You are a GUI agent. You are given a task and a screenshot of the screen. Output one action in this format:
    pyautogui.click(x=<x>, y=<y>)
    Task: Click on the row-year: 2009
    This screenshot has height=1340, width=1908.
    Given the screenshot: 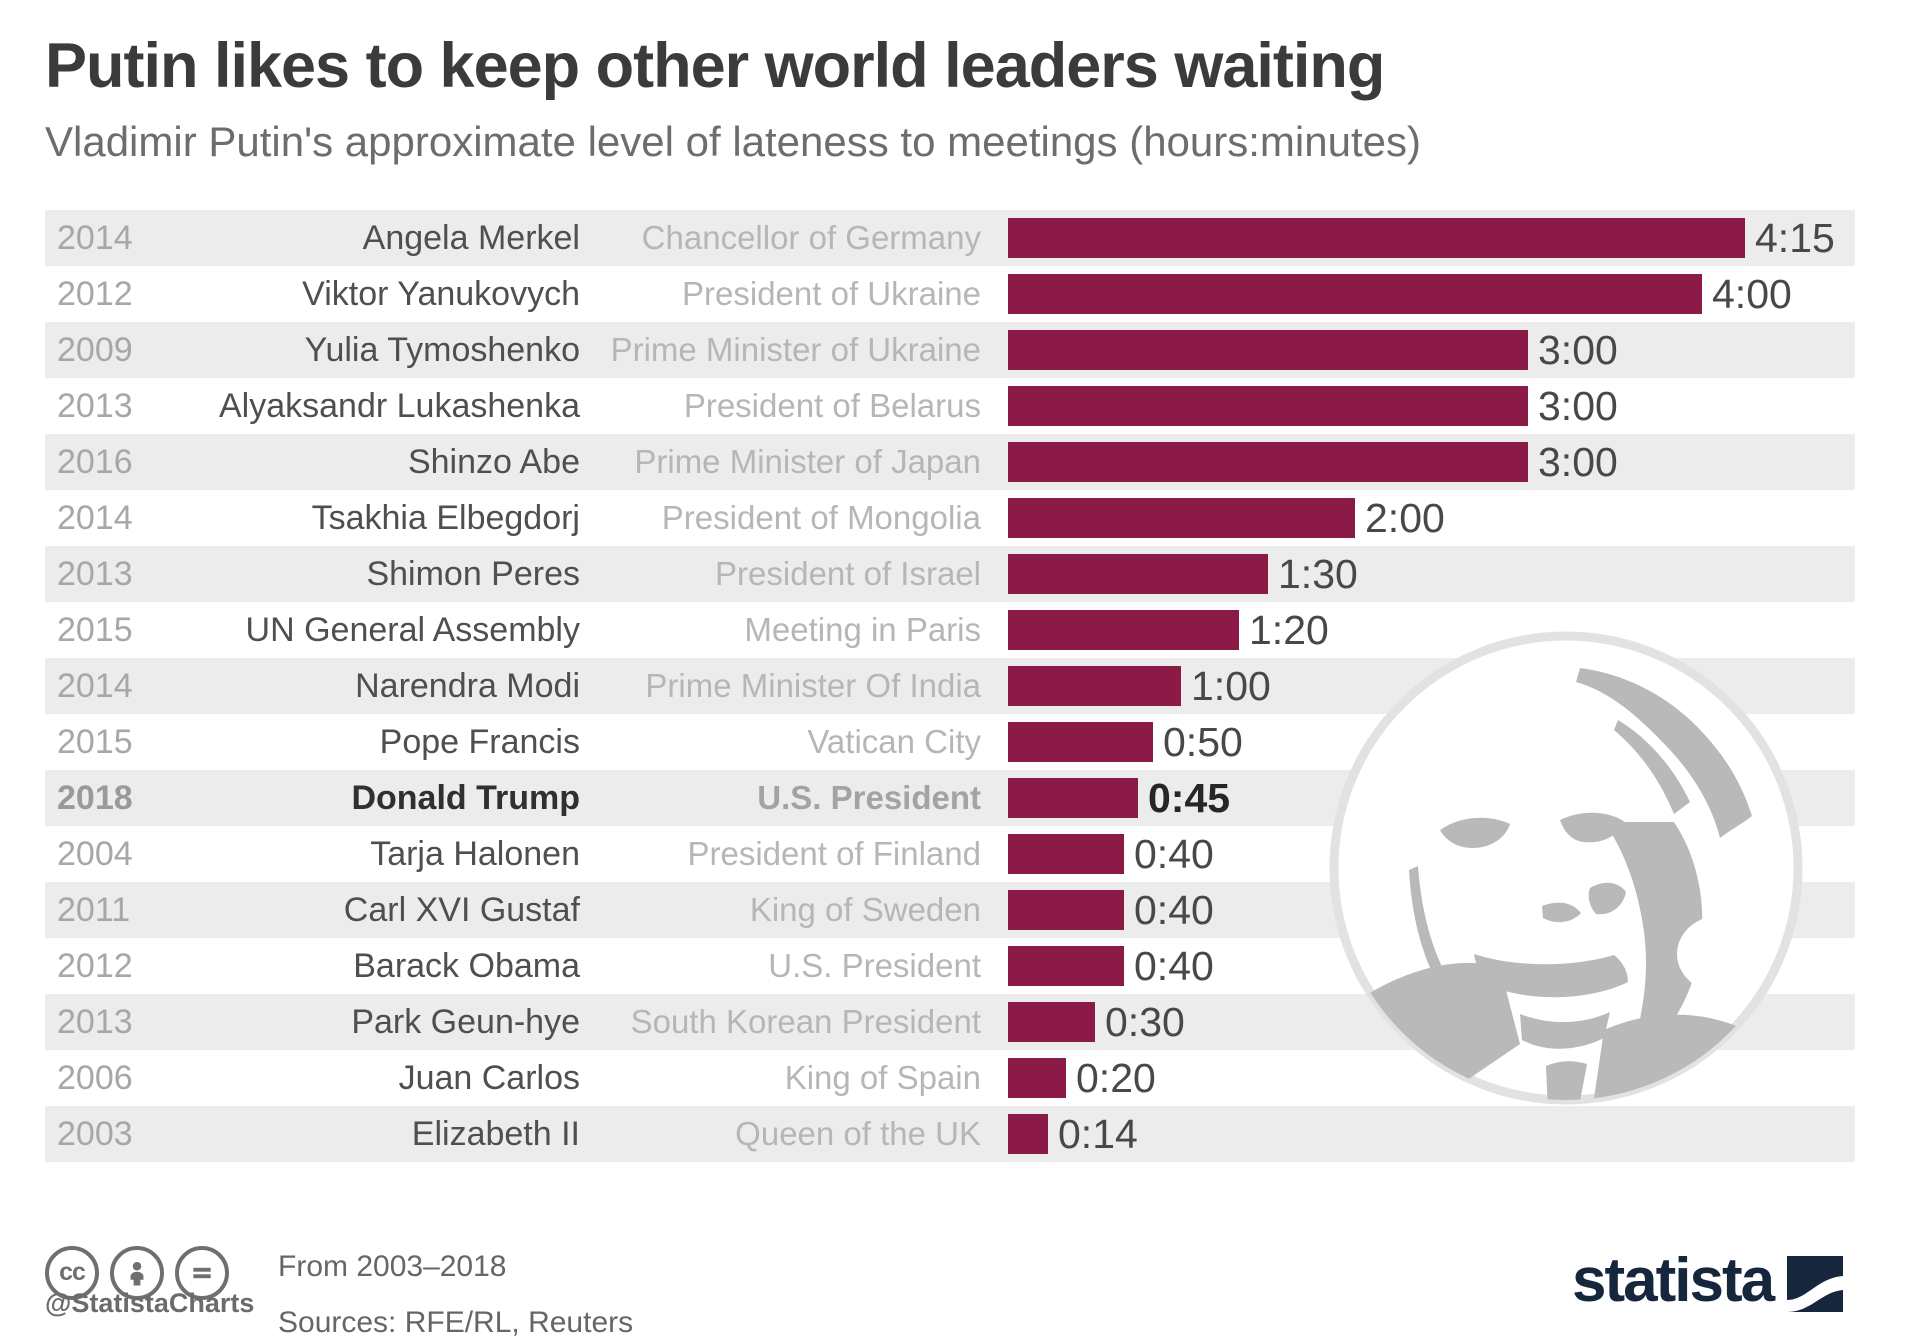 What is the action you would take?
    pyautogui.click(x=95, y=349)
    